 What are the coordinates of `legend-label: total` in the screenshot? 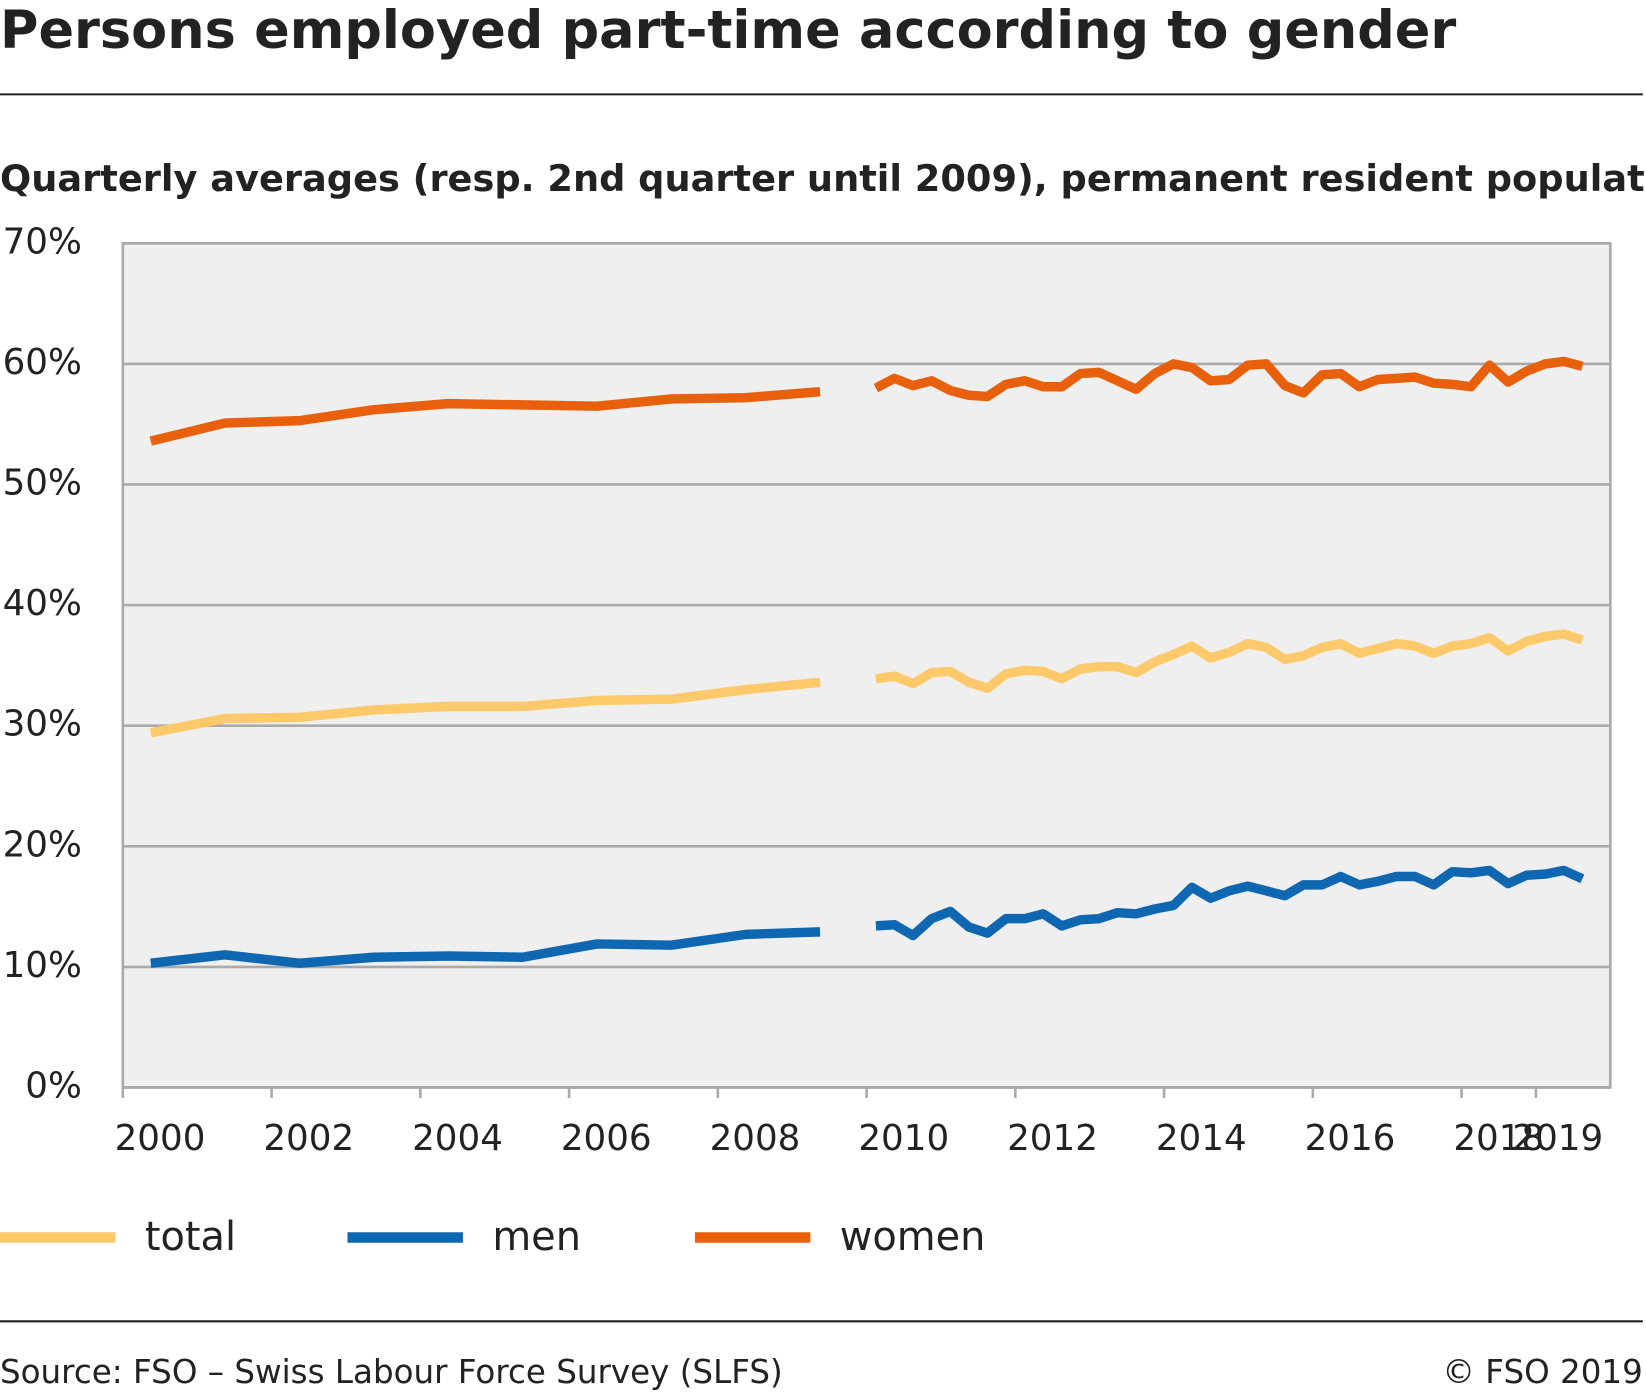 It's located at (190, 1237).